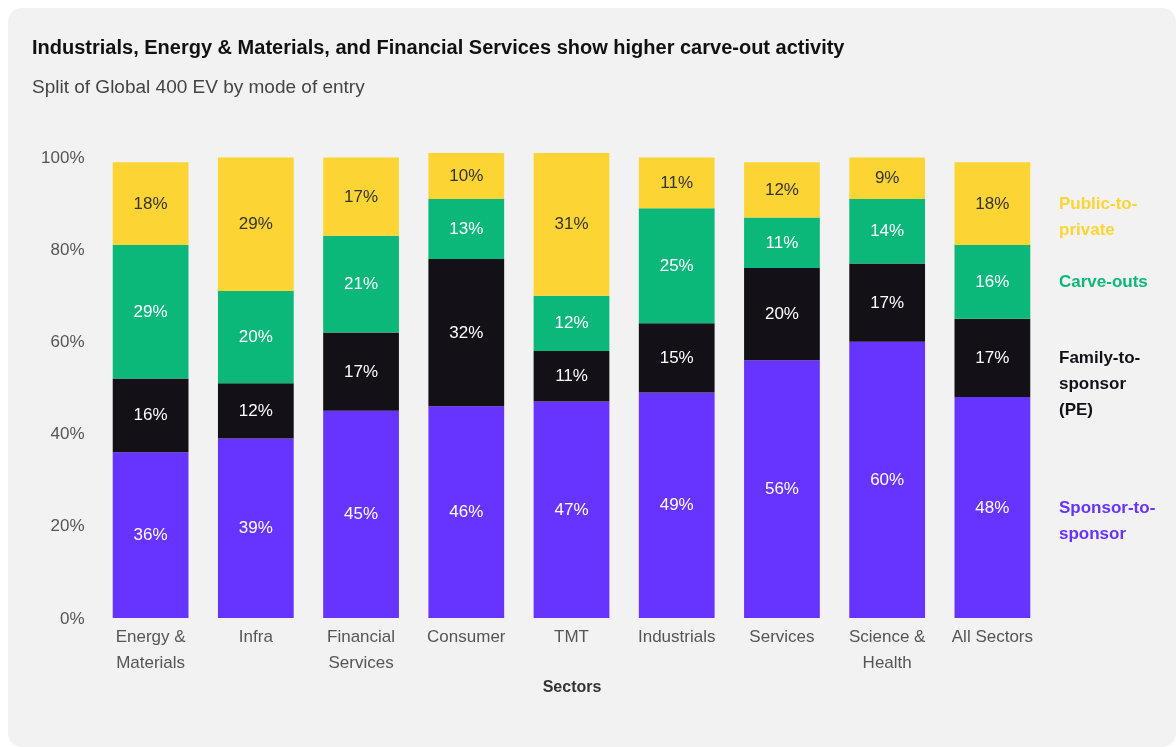  I want to click on series-label: Carve-outs, so click(1103, 281).